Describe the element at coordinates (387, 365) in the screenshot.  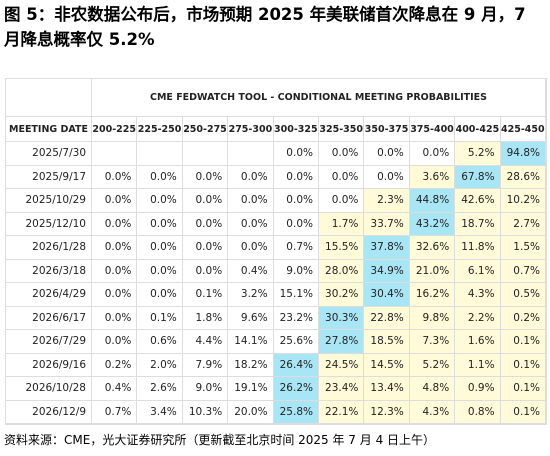
I see `probability-cell: 14.5%` at that location.